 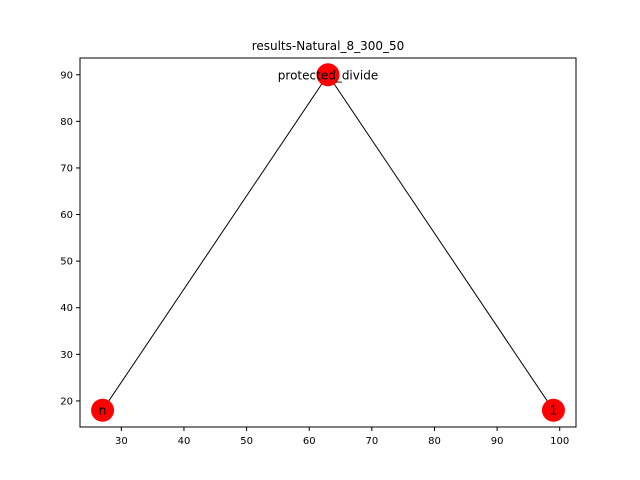 I want to click on tree-node-root, so click(x=328, y=75).